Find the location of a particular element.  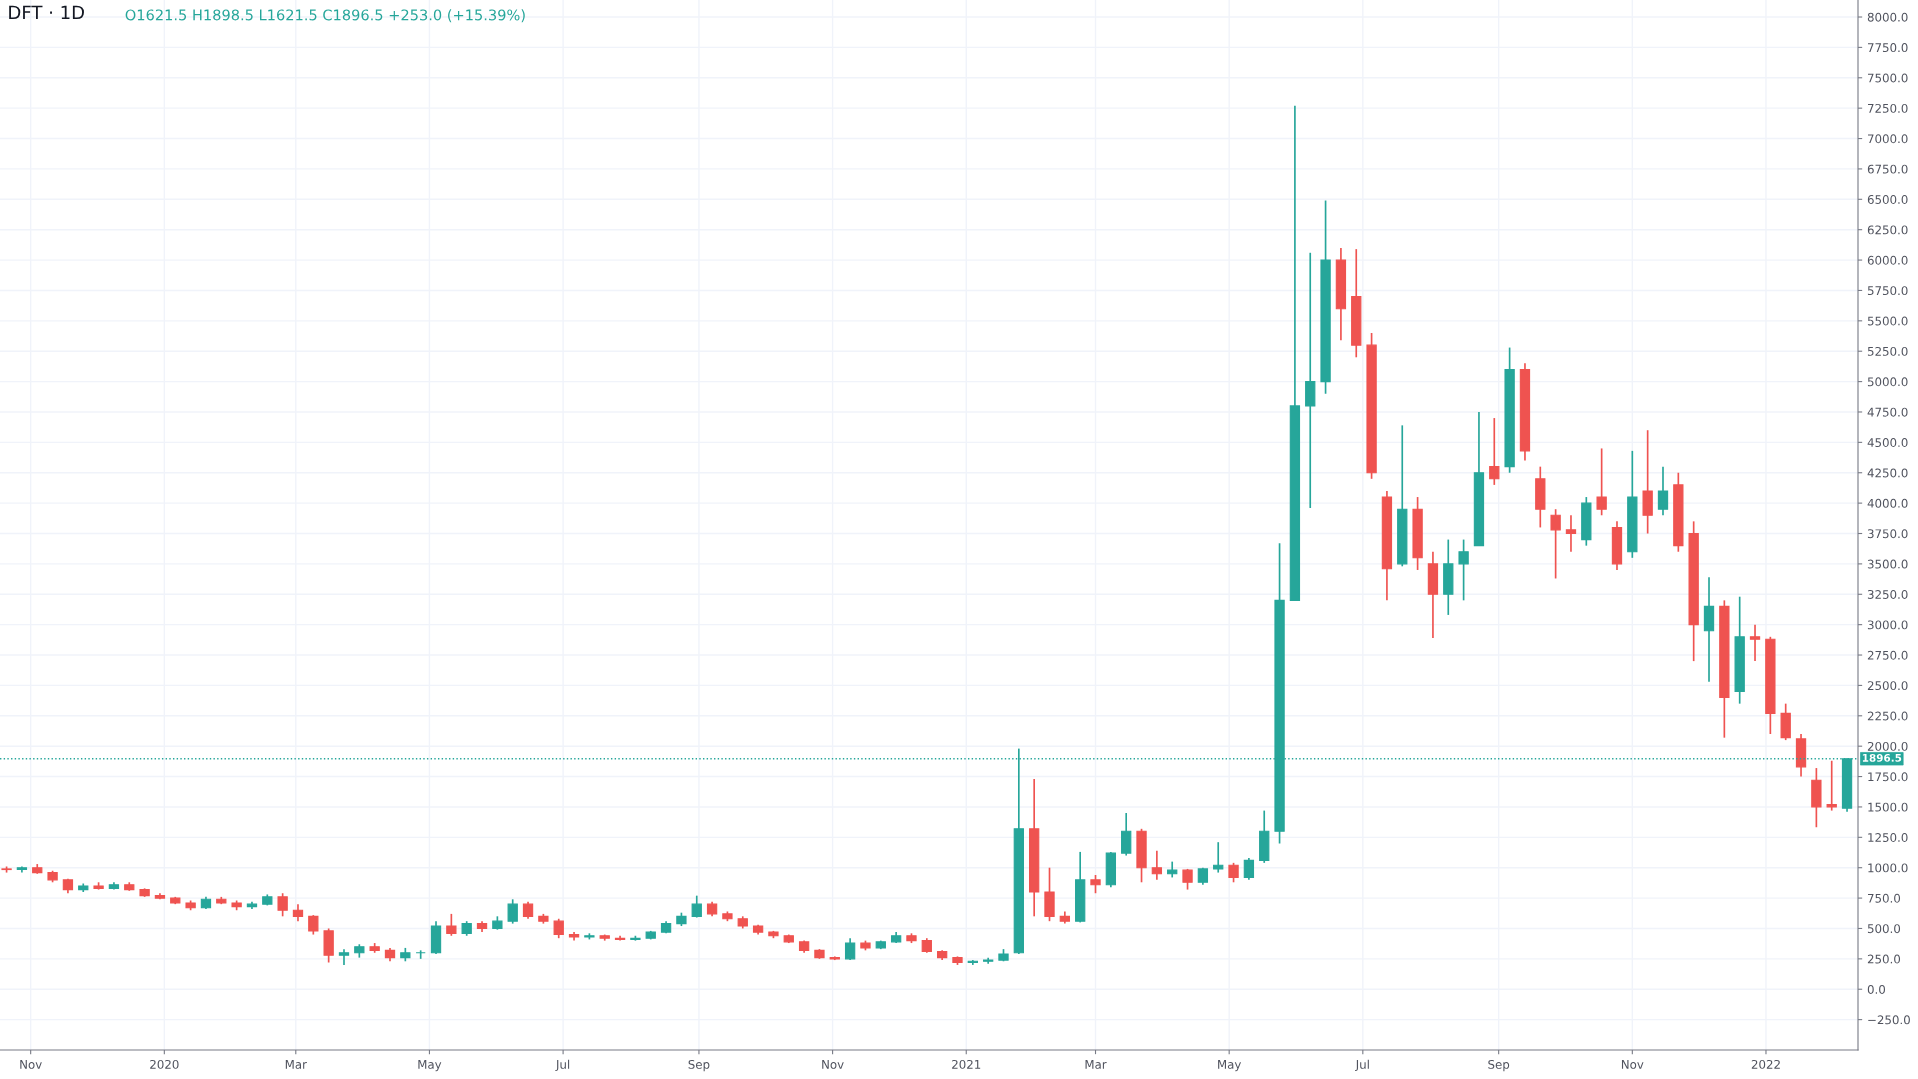

y-tick-label: 6750.0 is located at coordinates (1887, 169).